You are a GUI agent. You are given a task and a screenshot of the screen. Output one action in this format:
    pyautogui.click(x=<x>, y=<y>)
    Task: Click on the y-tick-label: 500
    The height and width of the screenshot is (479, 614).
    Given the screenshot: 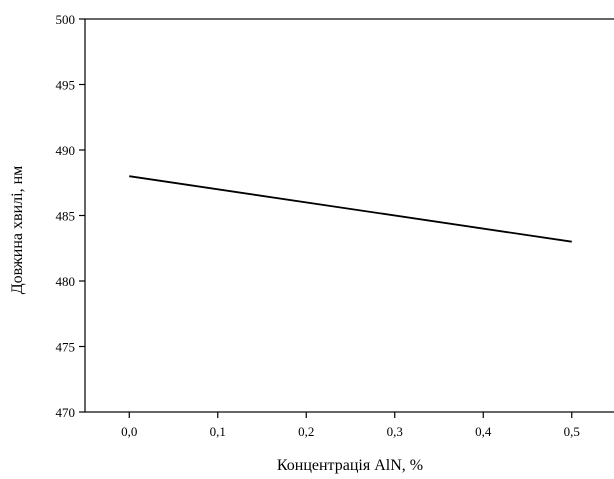 What is the action you would take?
    pyautogui.click(x=66, y=19)
    